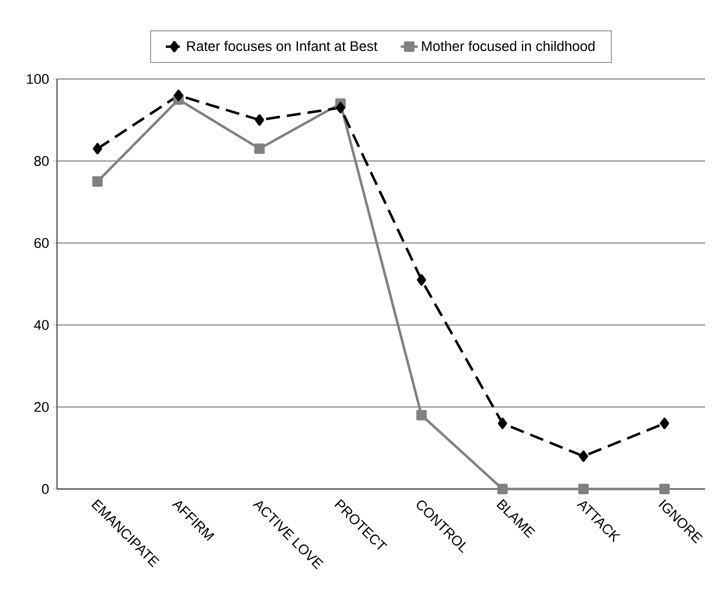 This screenshot has height=607, width=721. I want to click on legend-label: Rater focuses on Infant at Best, so click(282, 46).